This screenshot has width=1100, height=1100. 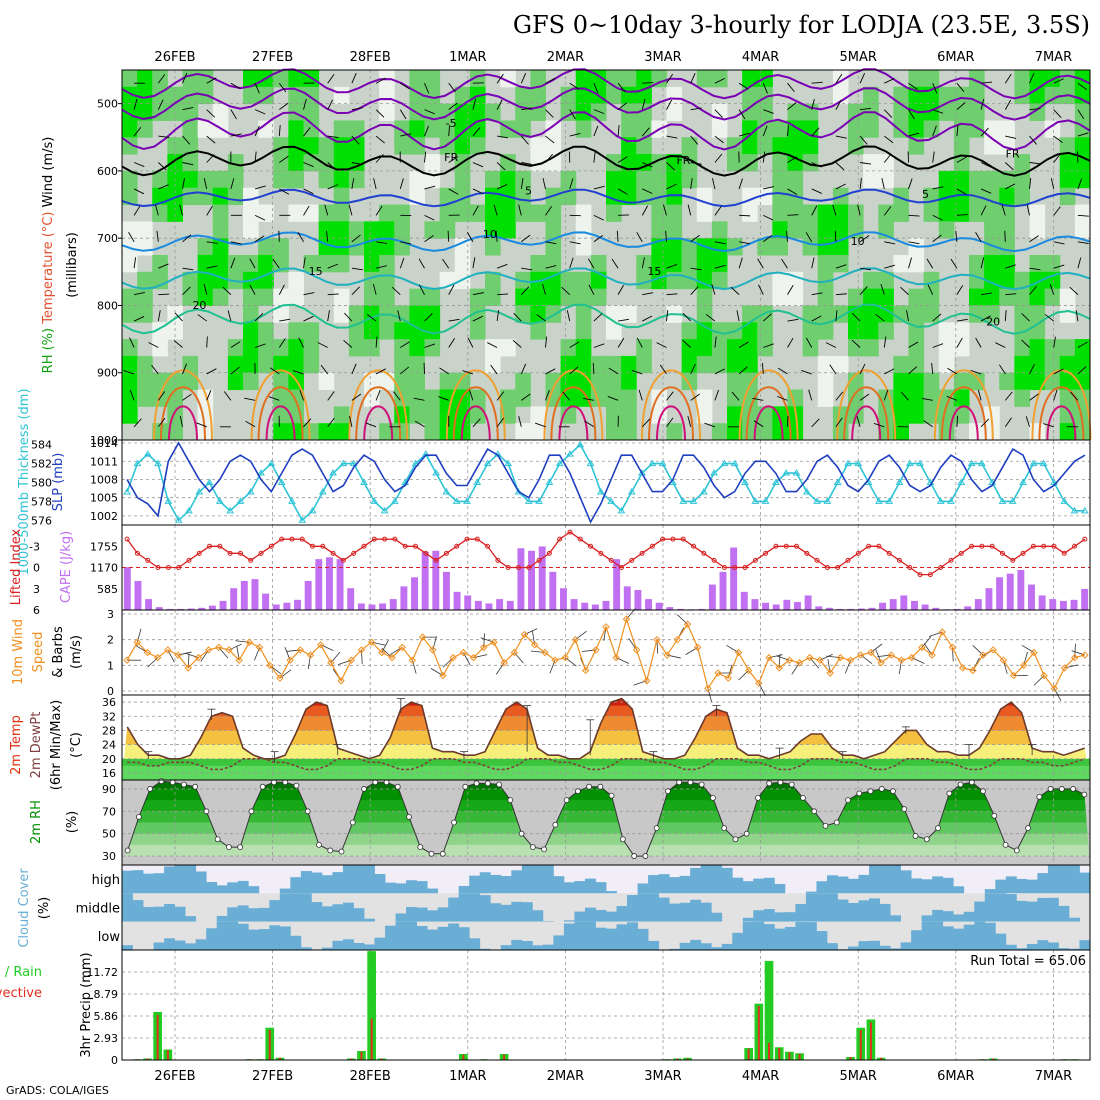 What do you see at coordinates (768, 423) in the screenshot?
I see `warm-contour` at bounding box center [768, 423].